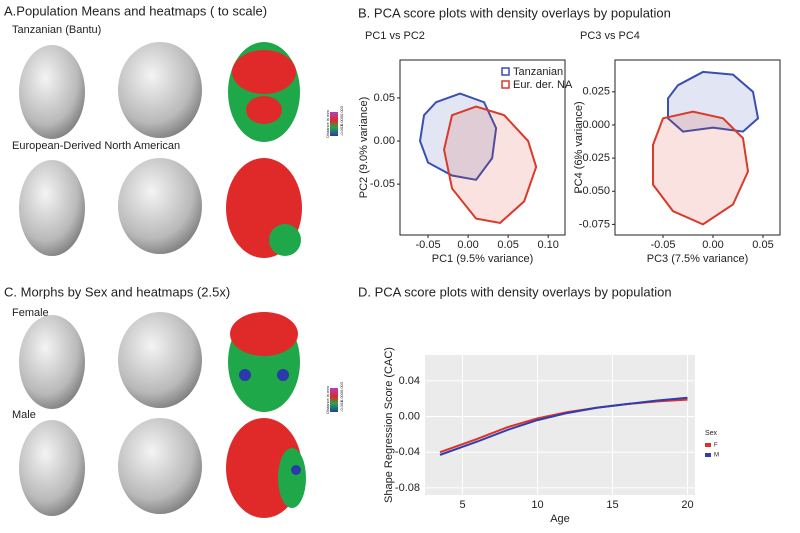 The width and height of the screenshot is (800, 533). What do you see at coordinates (596, 125) in the screenshot?
I see `y-tick-label: 0.000` at bounding box center [596, 125].